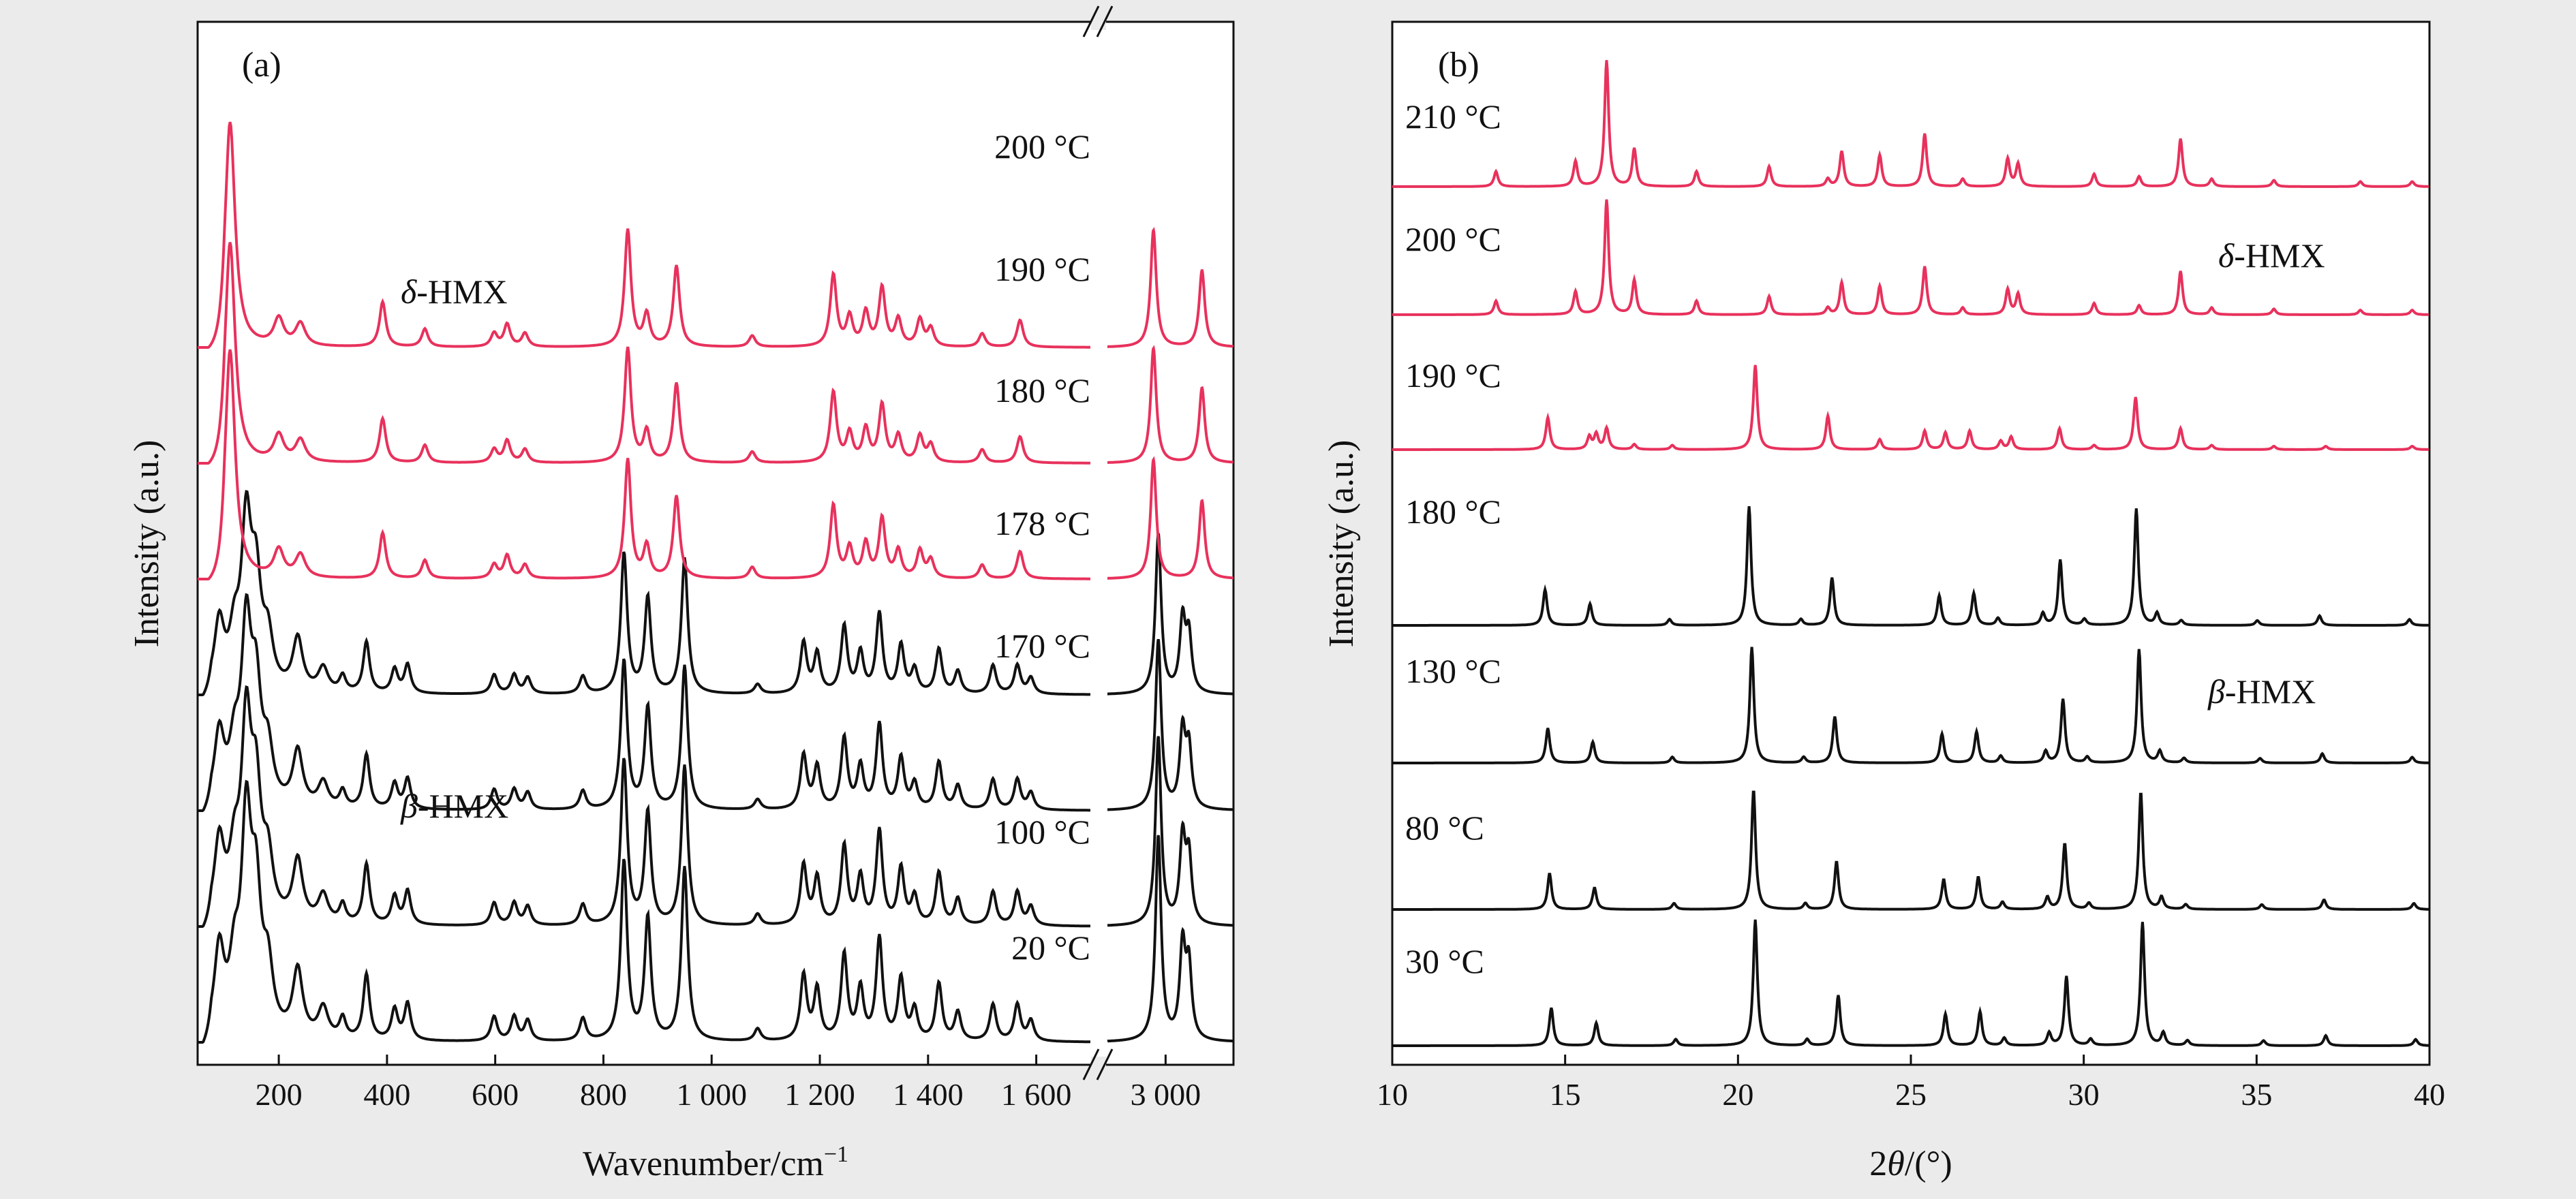 The image size is (2576, 1199). What do you see at coordinates (1042, 646) in the screenshot?
I see `raman-series-label: 170 °C` at bounding box center [1042, 646].